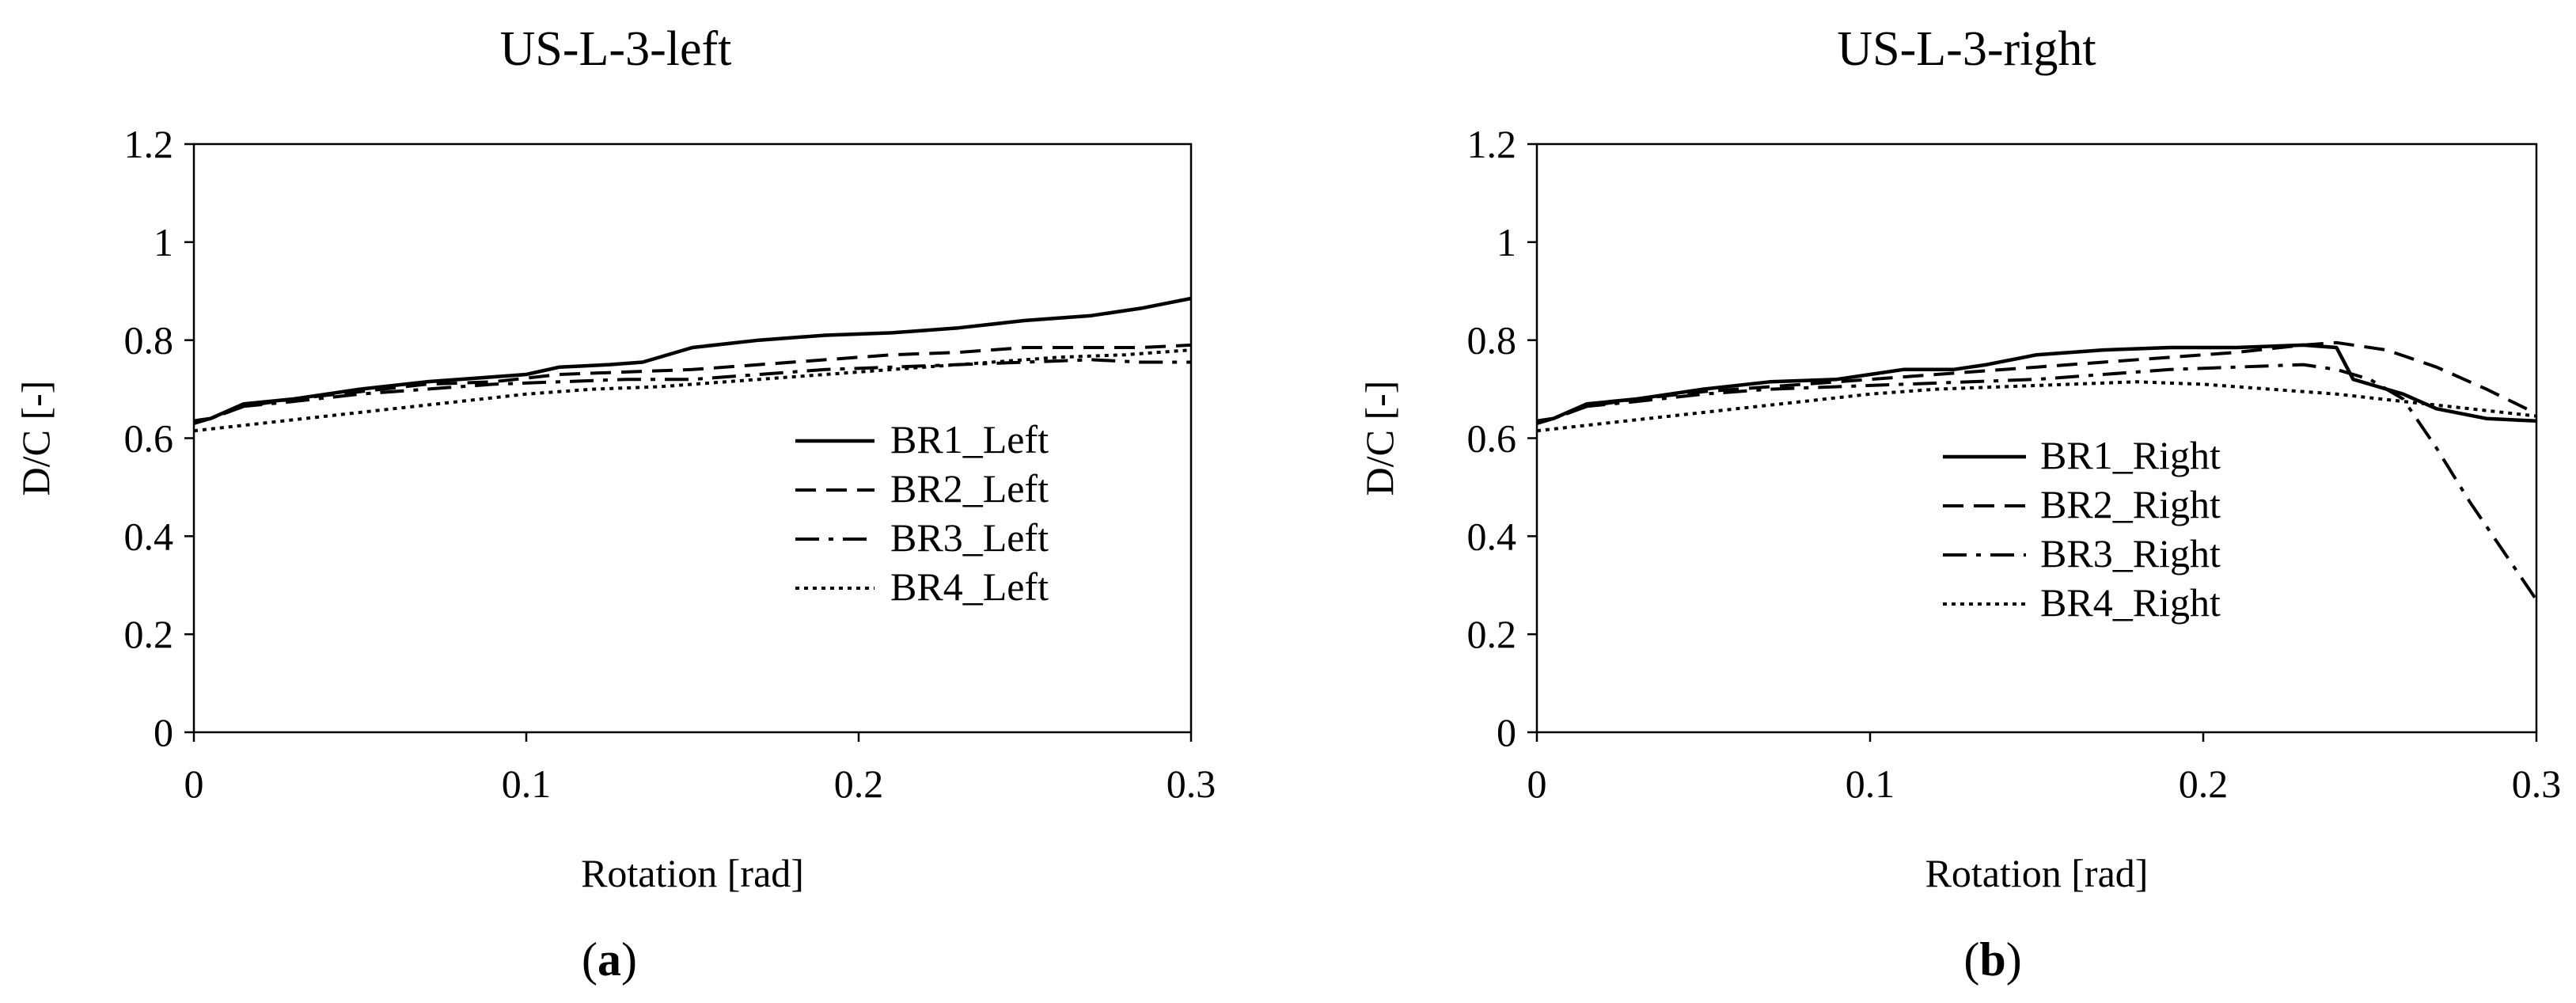  What do you see at coordinates (692, 384) in the screenshot?
I see `series-line-br2-left` at bounding box center [692, 384].